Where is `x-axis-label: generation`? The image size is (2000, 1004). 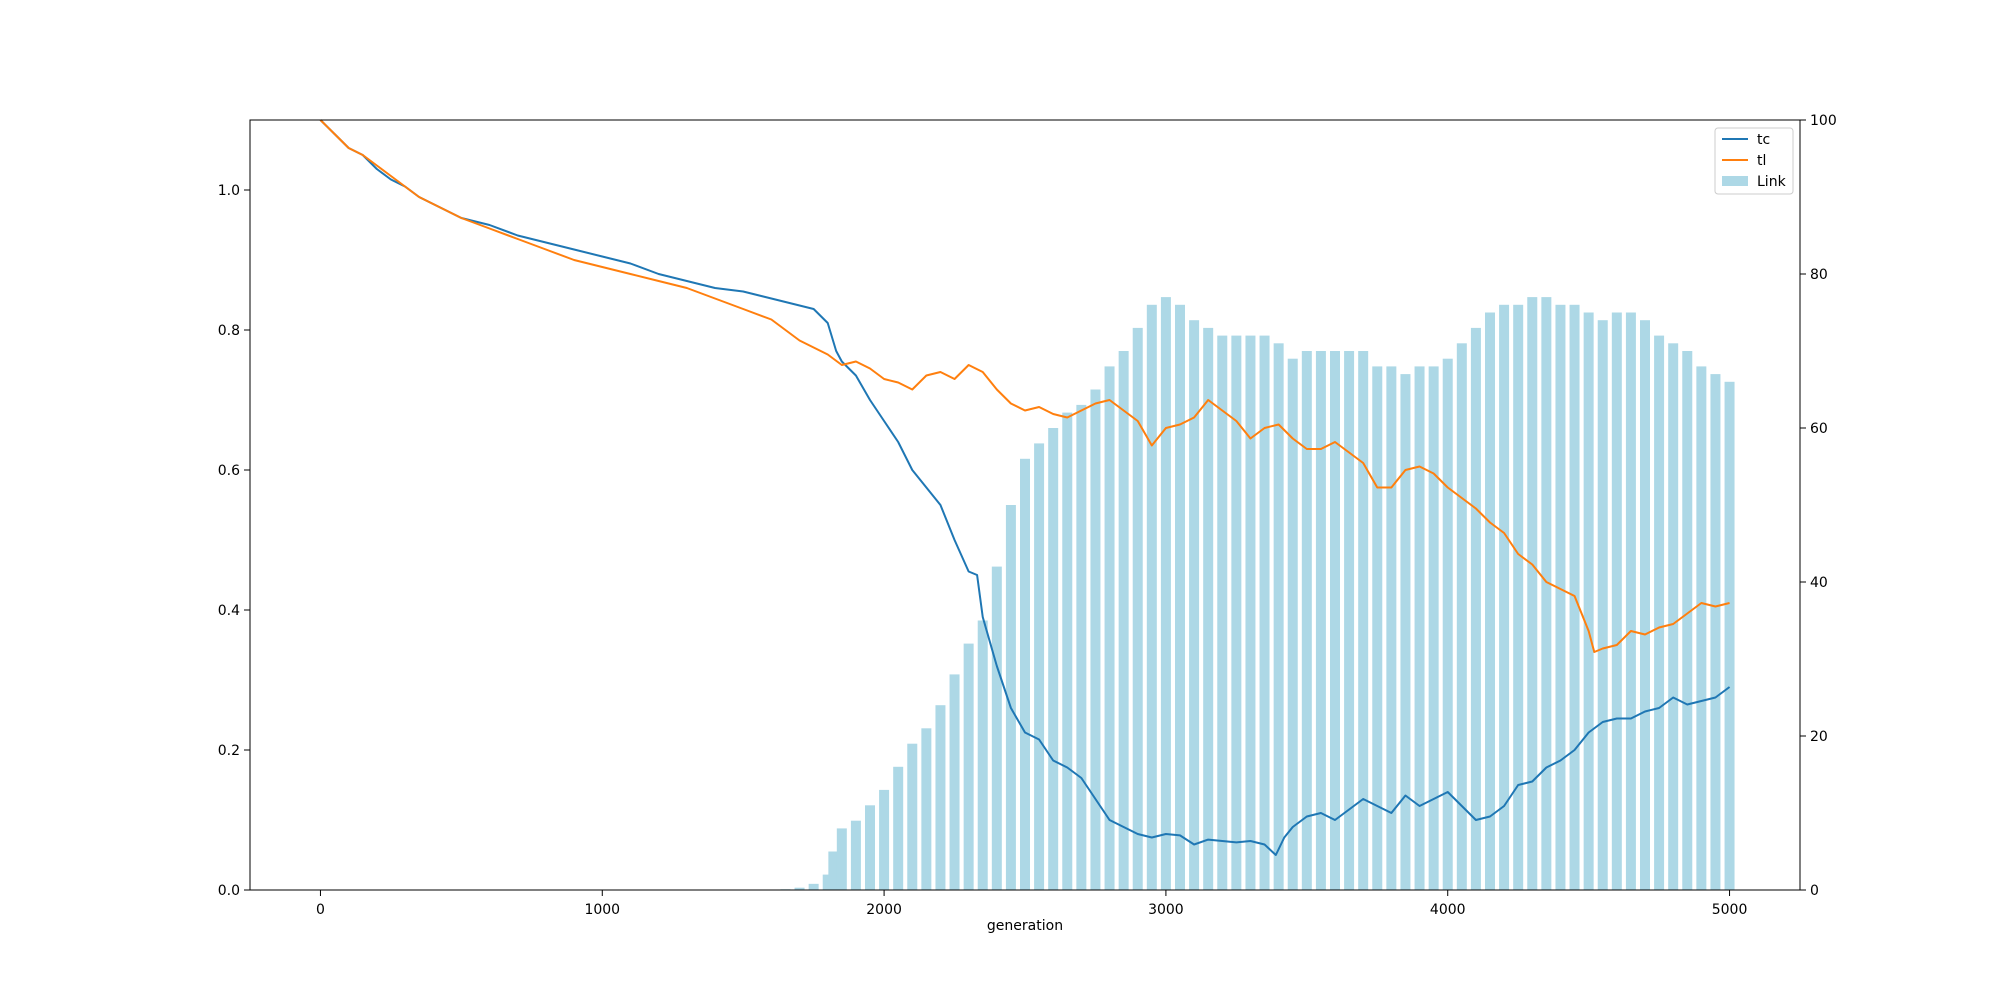 x-axis-label: generation is located at coordinates (1025, 926).